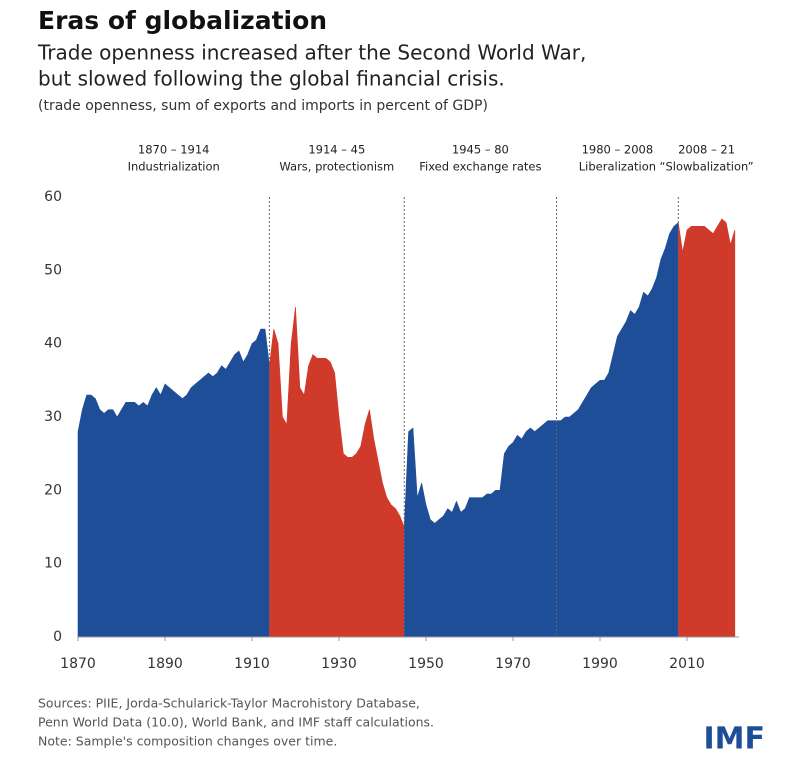 The height and width of the screenshot is (765, 800). Describe the element at coordinates (53, 490) in the screenshot. I see `y-tick-label: 20` at that location.